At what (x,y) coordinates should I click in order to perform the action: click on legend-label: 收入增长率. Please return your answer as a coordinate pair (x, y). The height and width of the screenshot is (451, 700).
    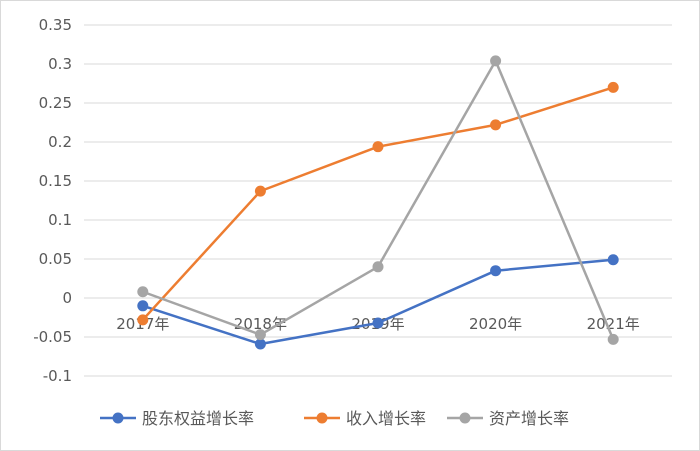
    Looking at the image, I should click on (386, 418).